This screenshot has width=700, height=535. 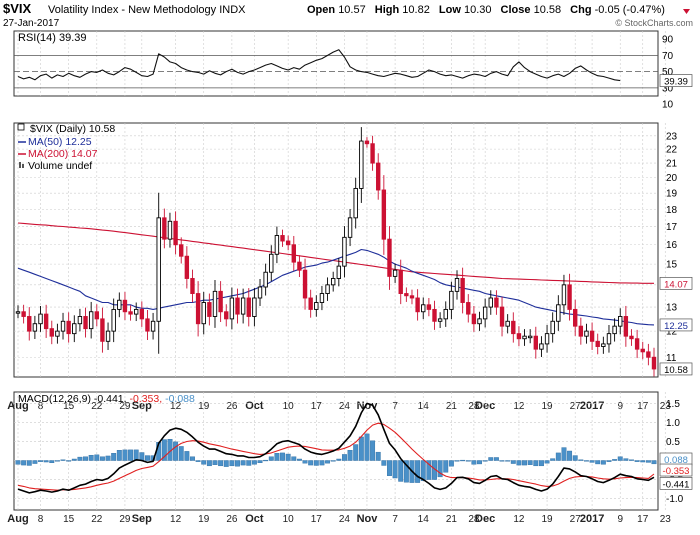 I want to click on macd-x-tick-label: 10, so click(x=289, y=519).